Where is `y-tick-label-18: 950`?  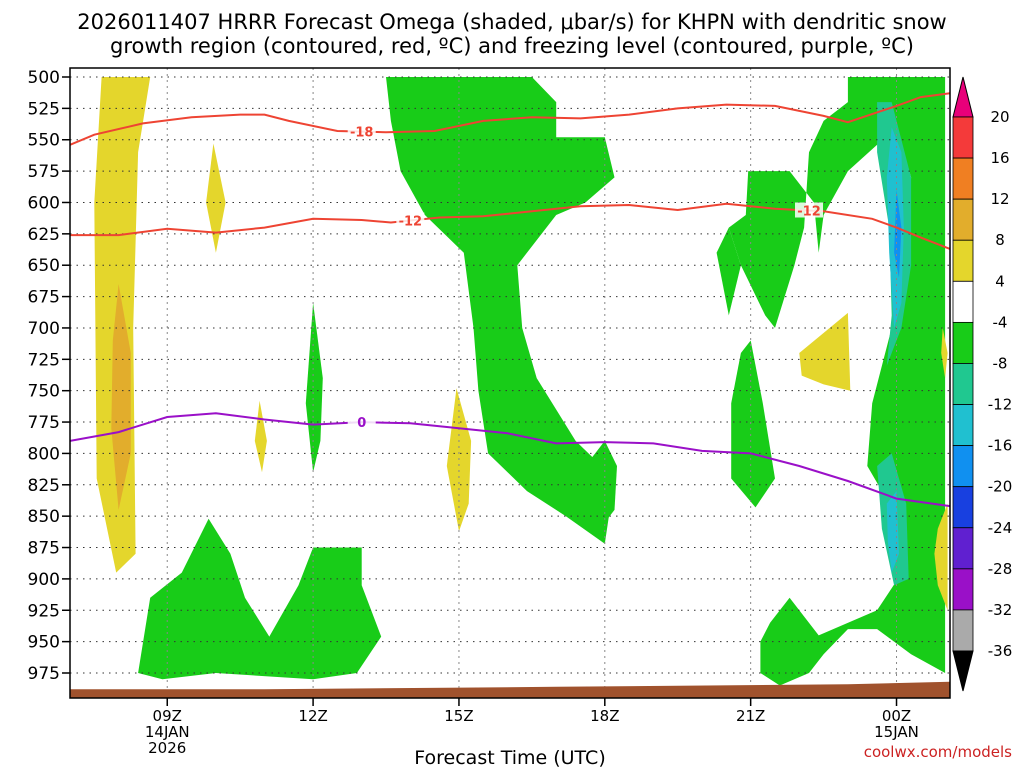
y-tick-label-18: 950 is located at coordinates (44, 643).